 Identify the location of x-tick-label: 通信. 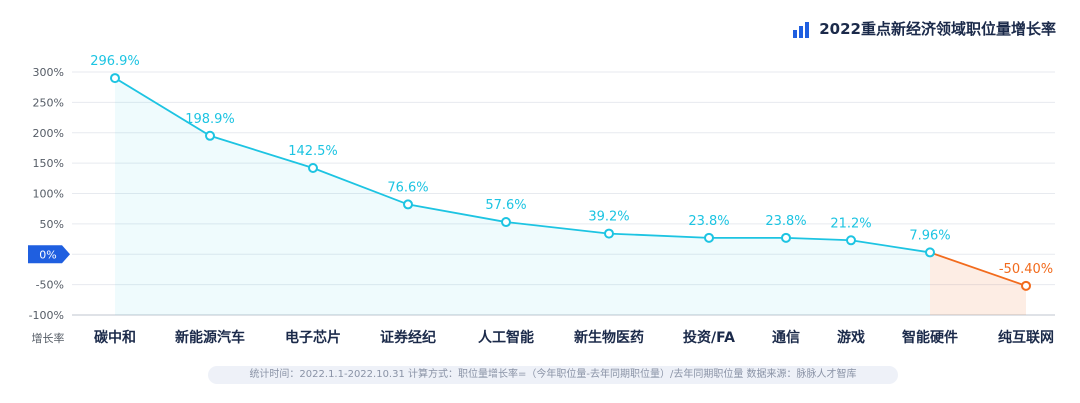
(786, 337).